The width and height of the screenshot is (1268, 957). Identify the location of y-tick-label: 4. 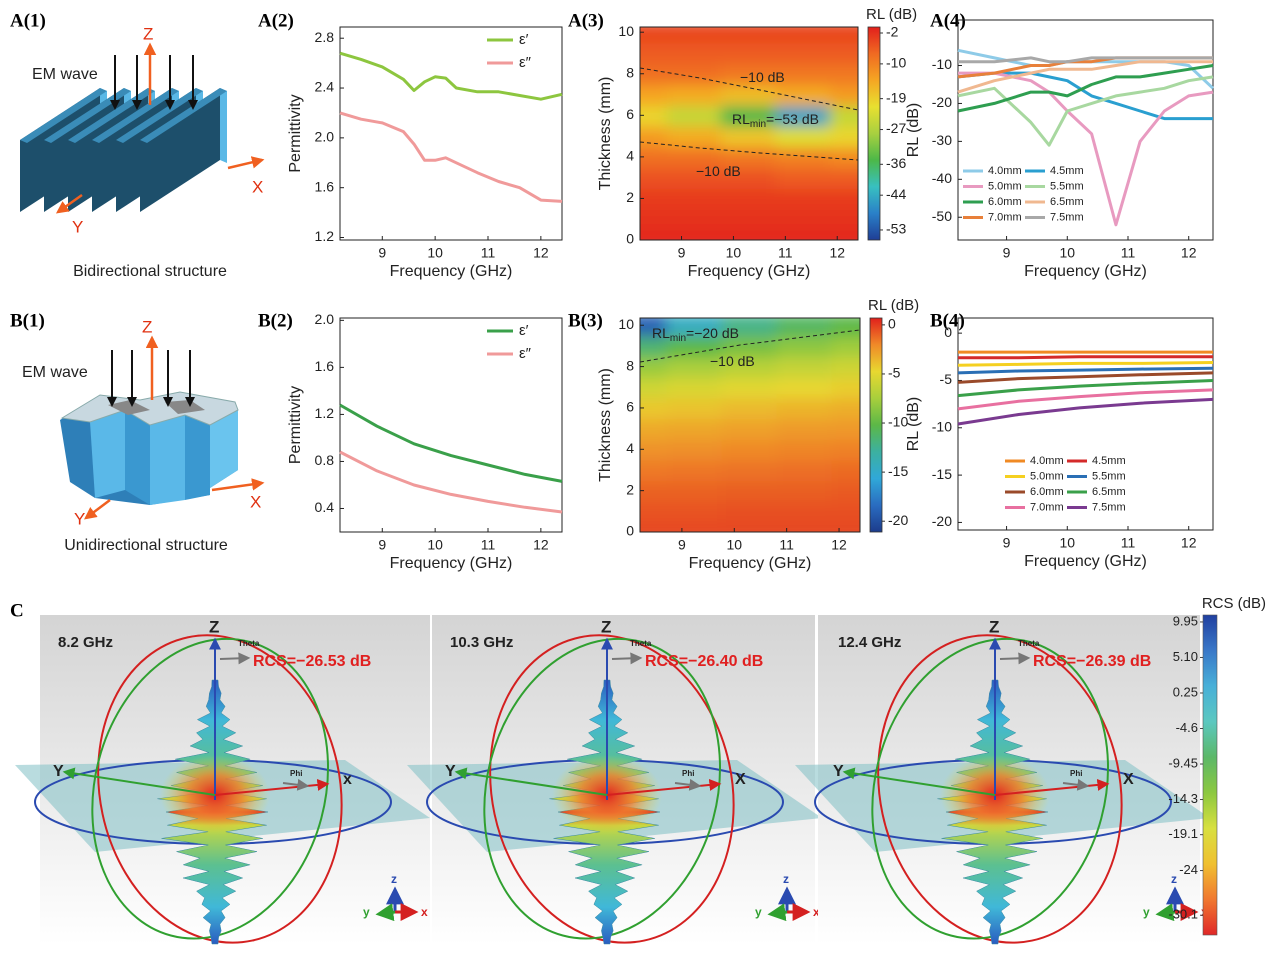
(630, 448).